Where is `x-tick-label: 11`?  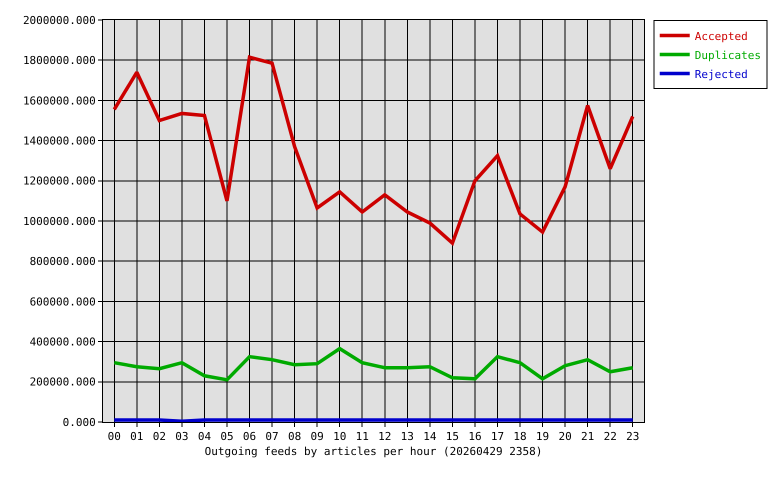 x-tick-label: 11 is located at coordinates (362, 437).